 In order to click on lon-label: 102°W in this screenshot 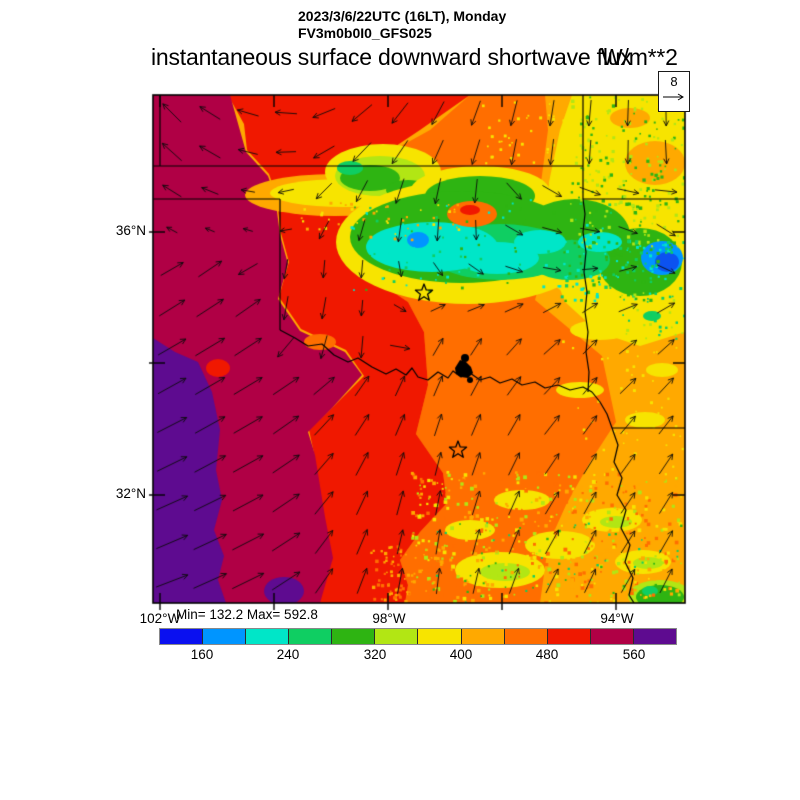, I will do `click(160, 618)`.